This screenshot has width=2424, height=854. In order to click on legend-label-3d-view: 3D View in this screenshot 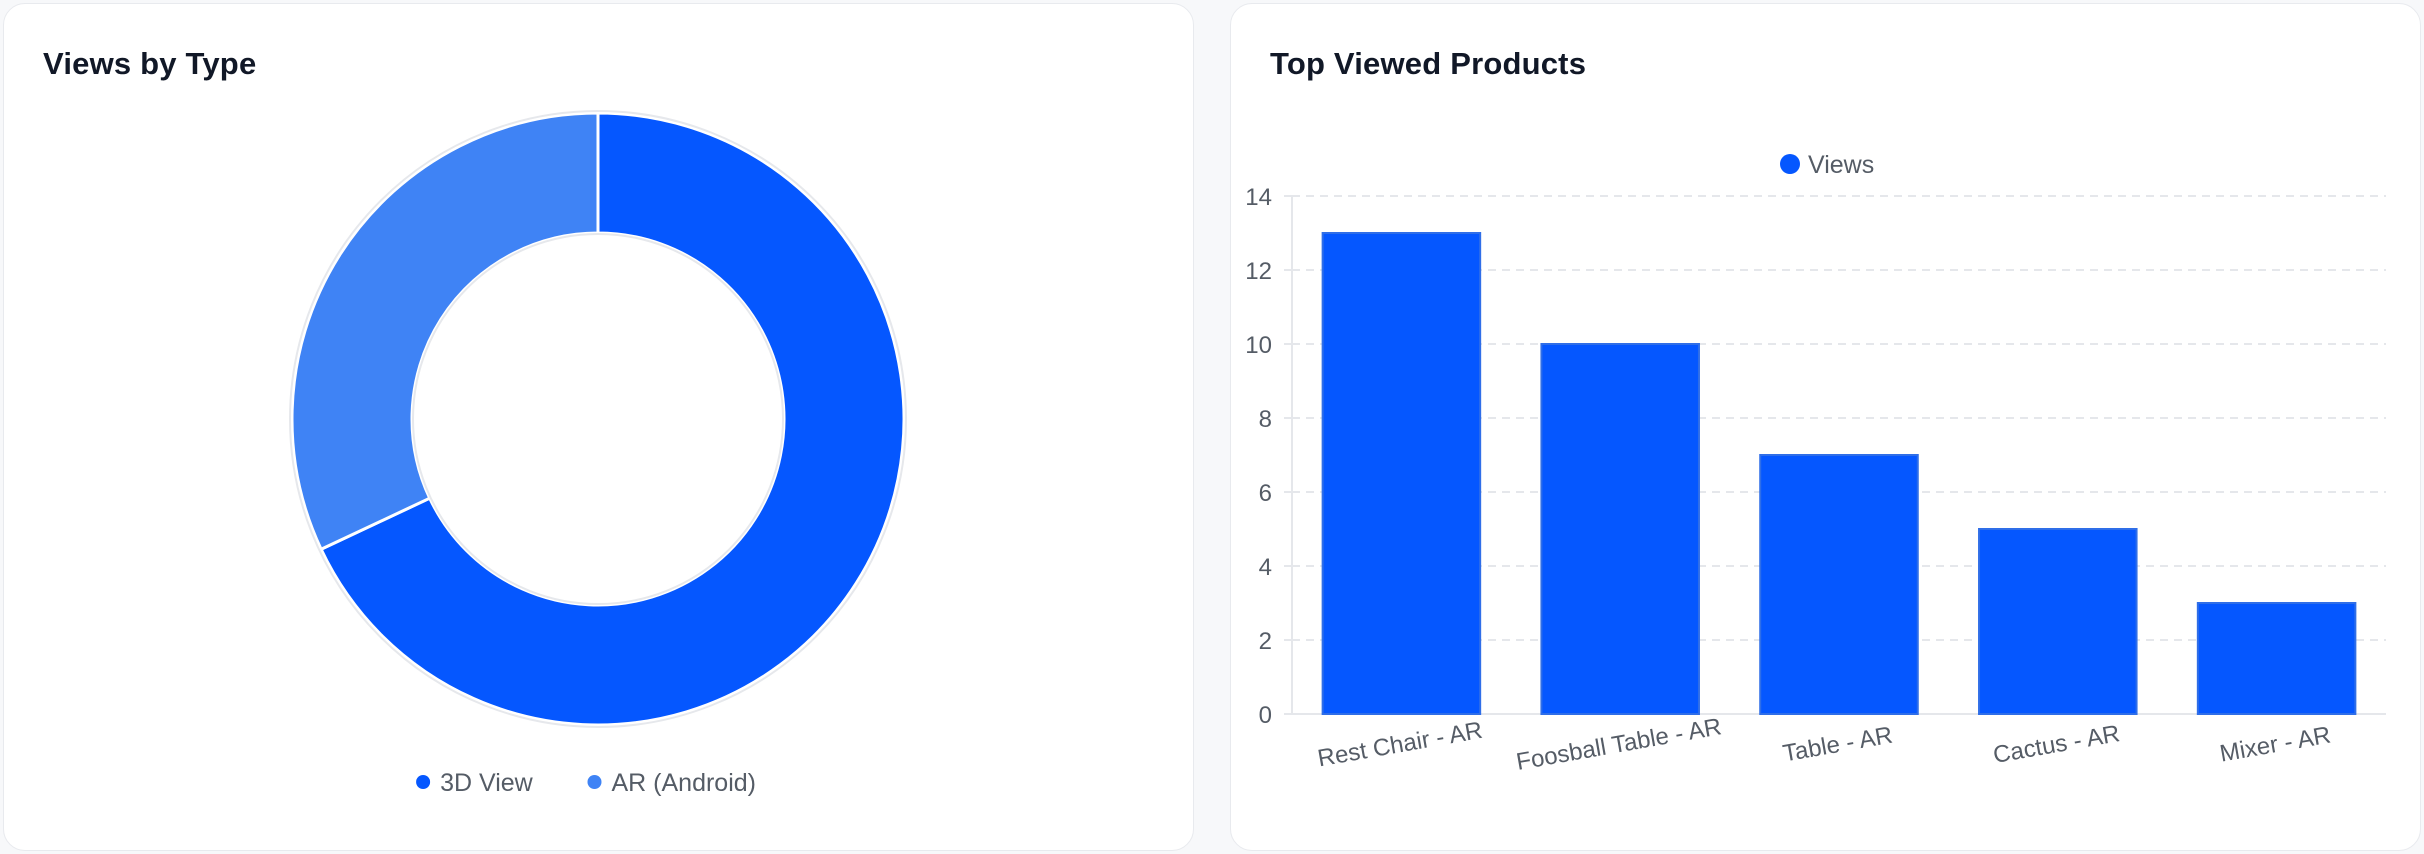, I will do `click(487, 783)`.